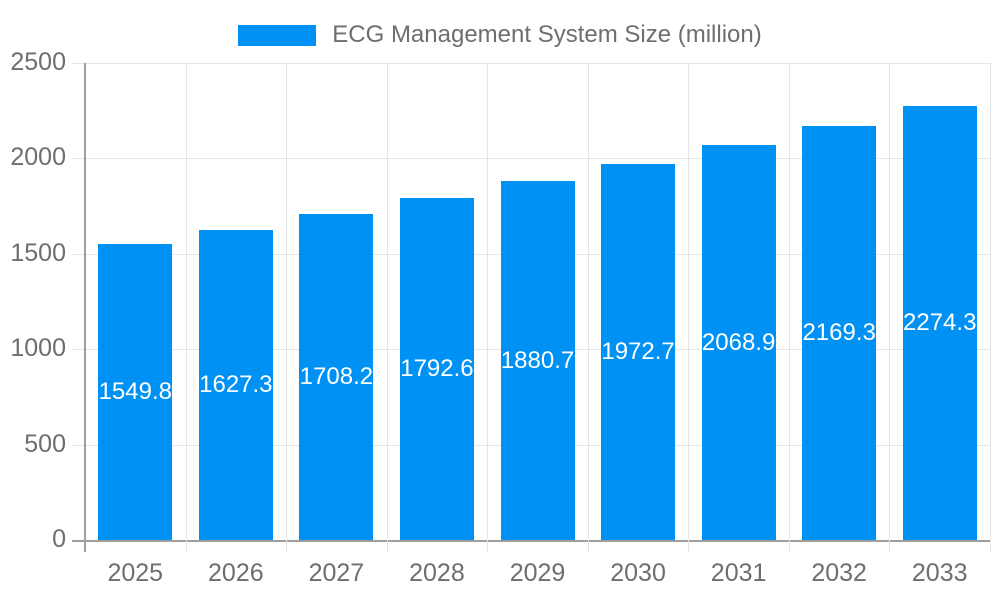  What do you see at coordinates (236, 573) in the screenshot?
I see `x-axis-label-2026: 2026` at bounding box center [236, 573].